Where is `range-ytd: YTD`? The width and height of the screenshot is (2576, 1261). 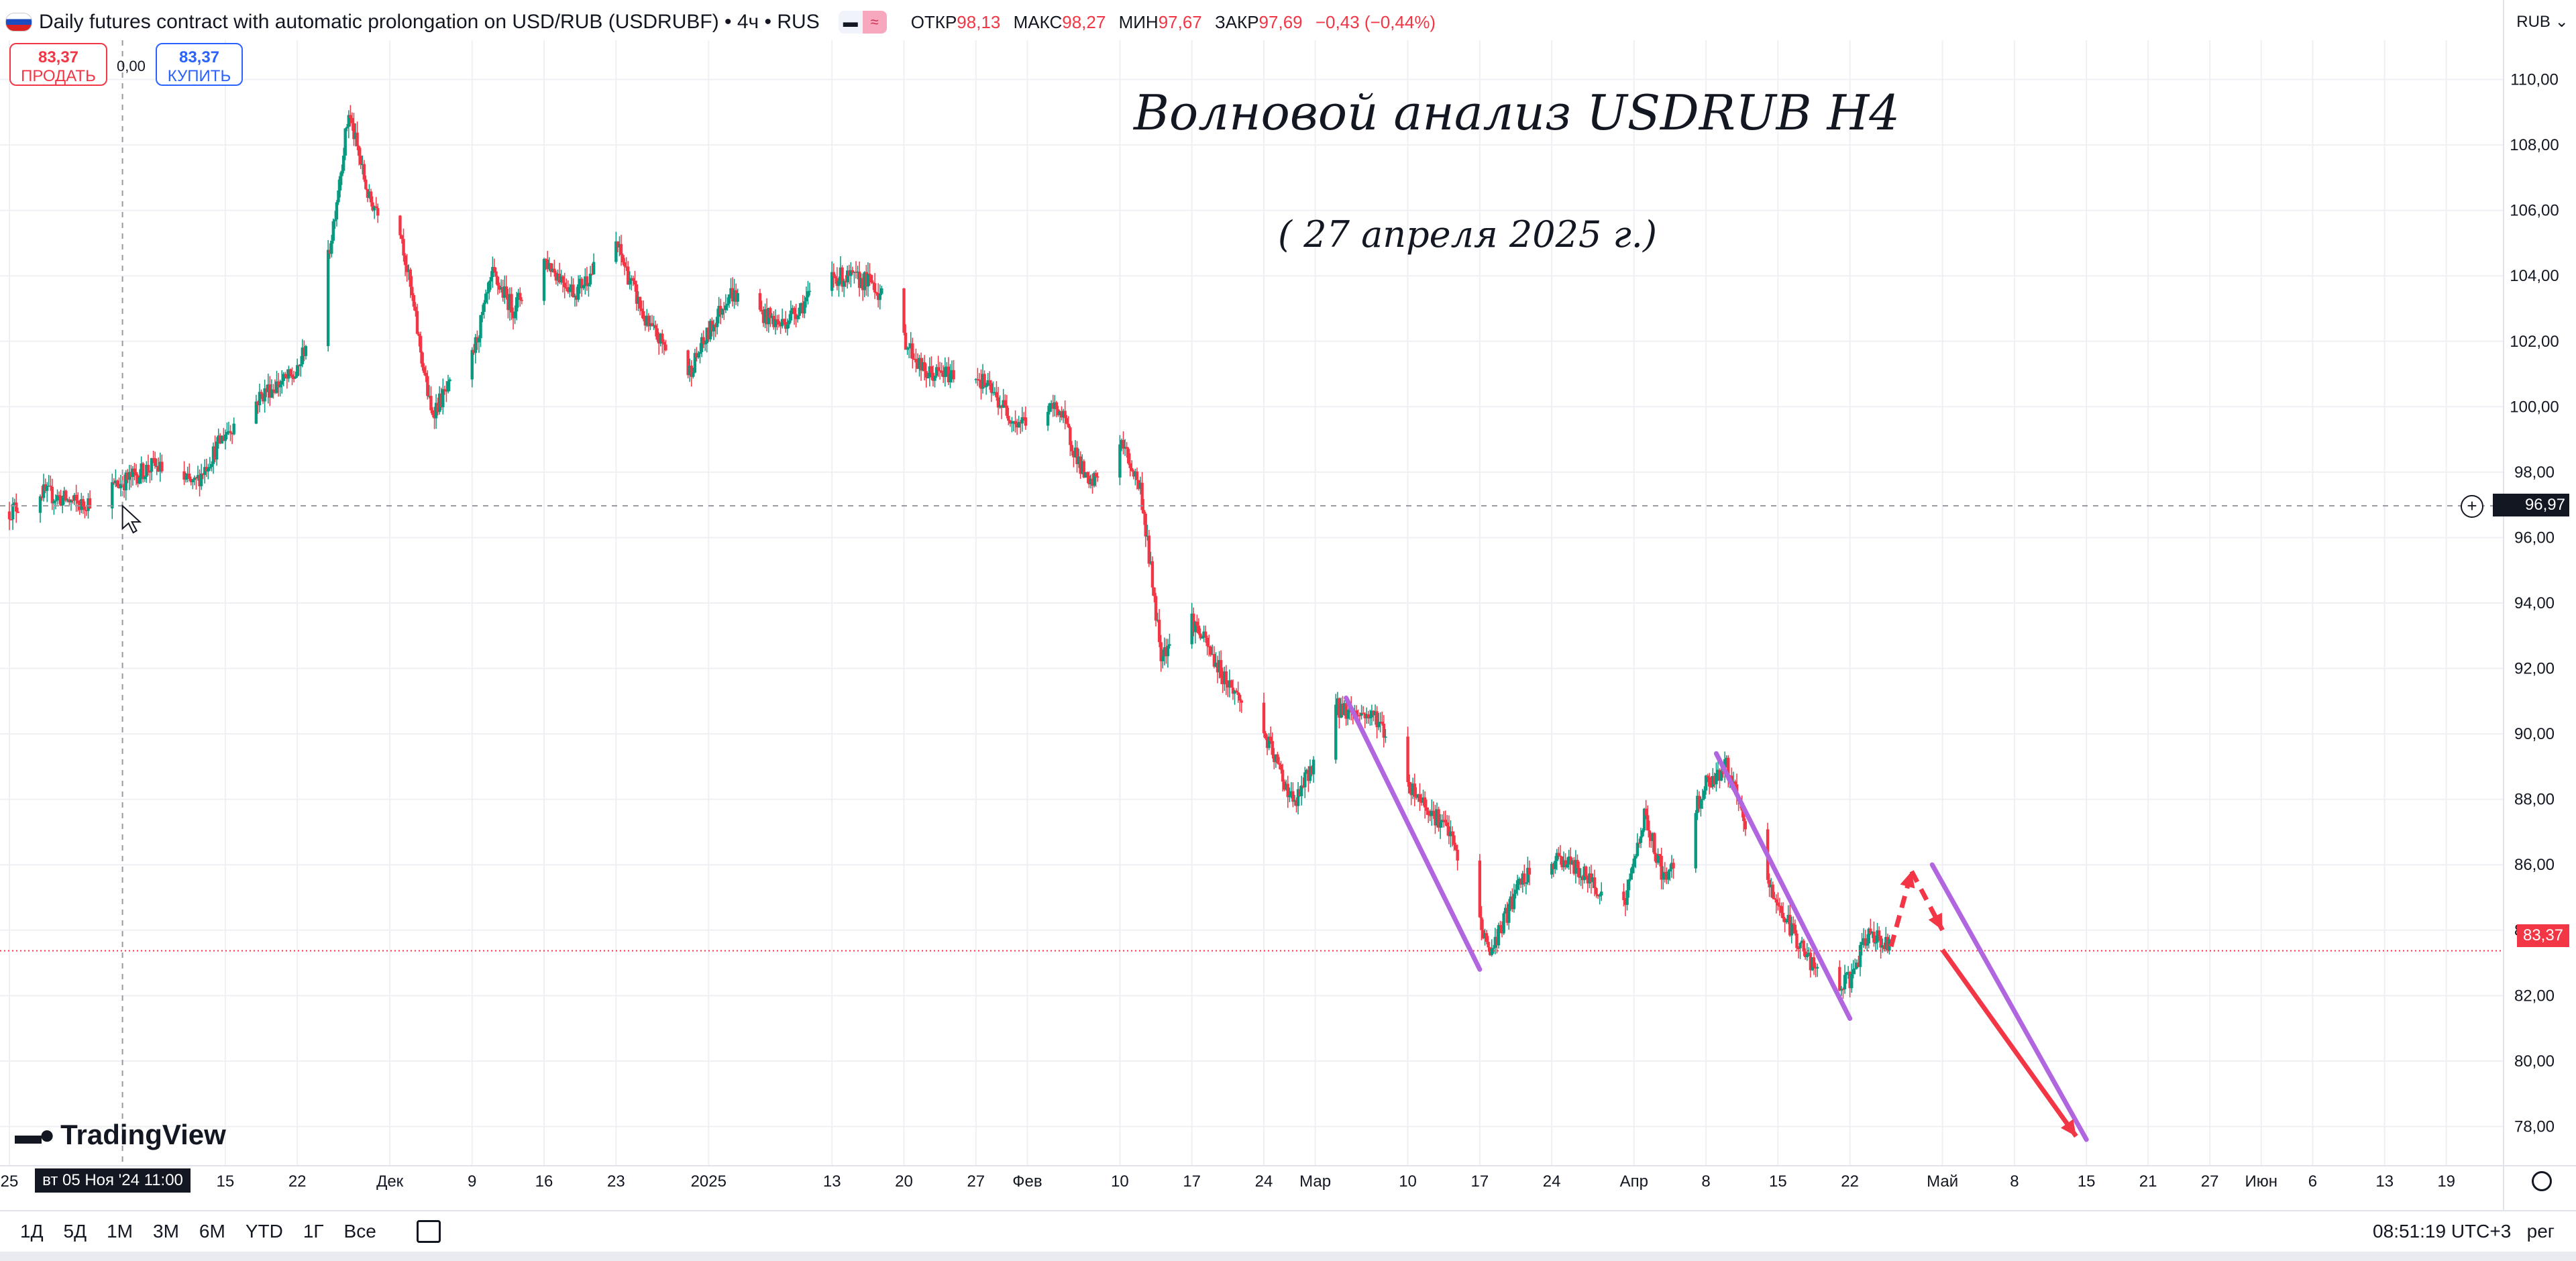
range-ytd: YTD is located at coordinates (264, 1231).